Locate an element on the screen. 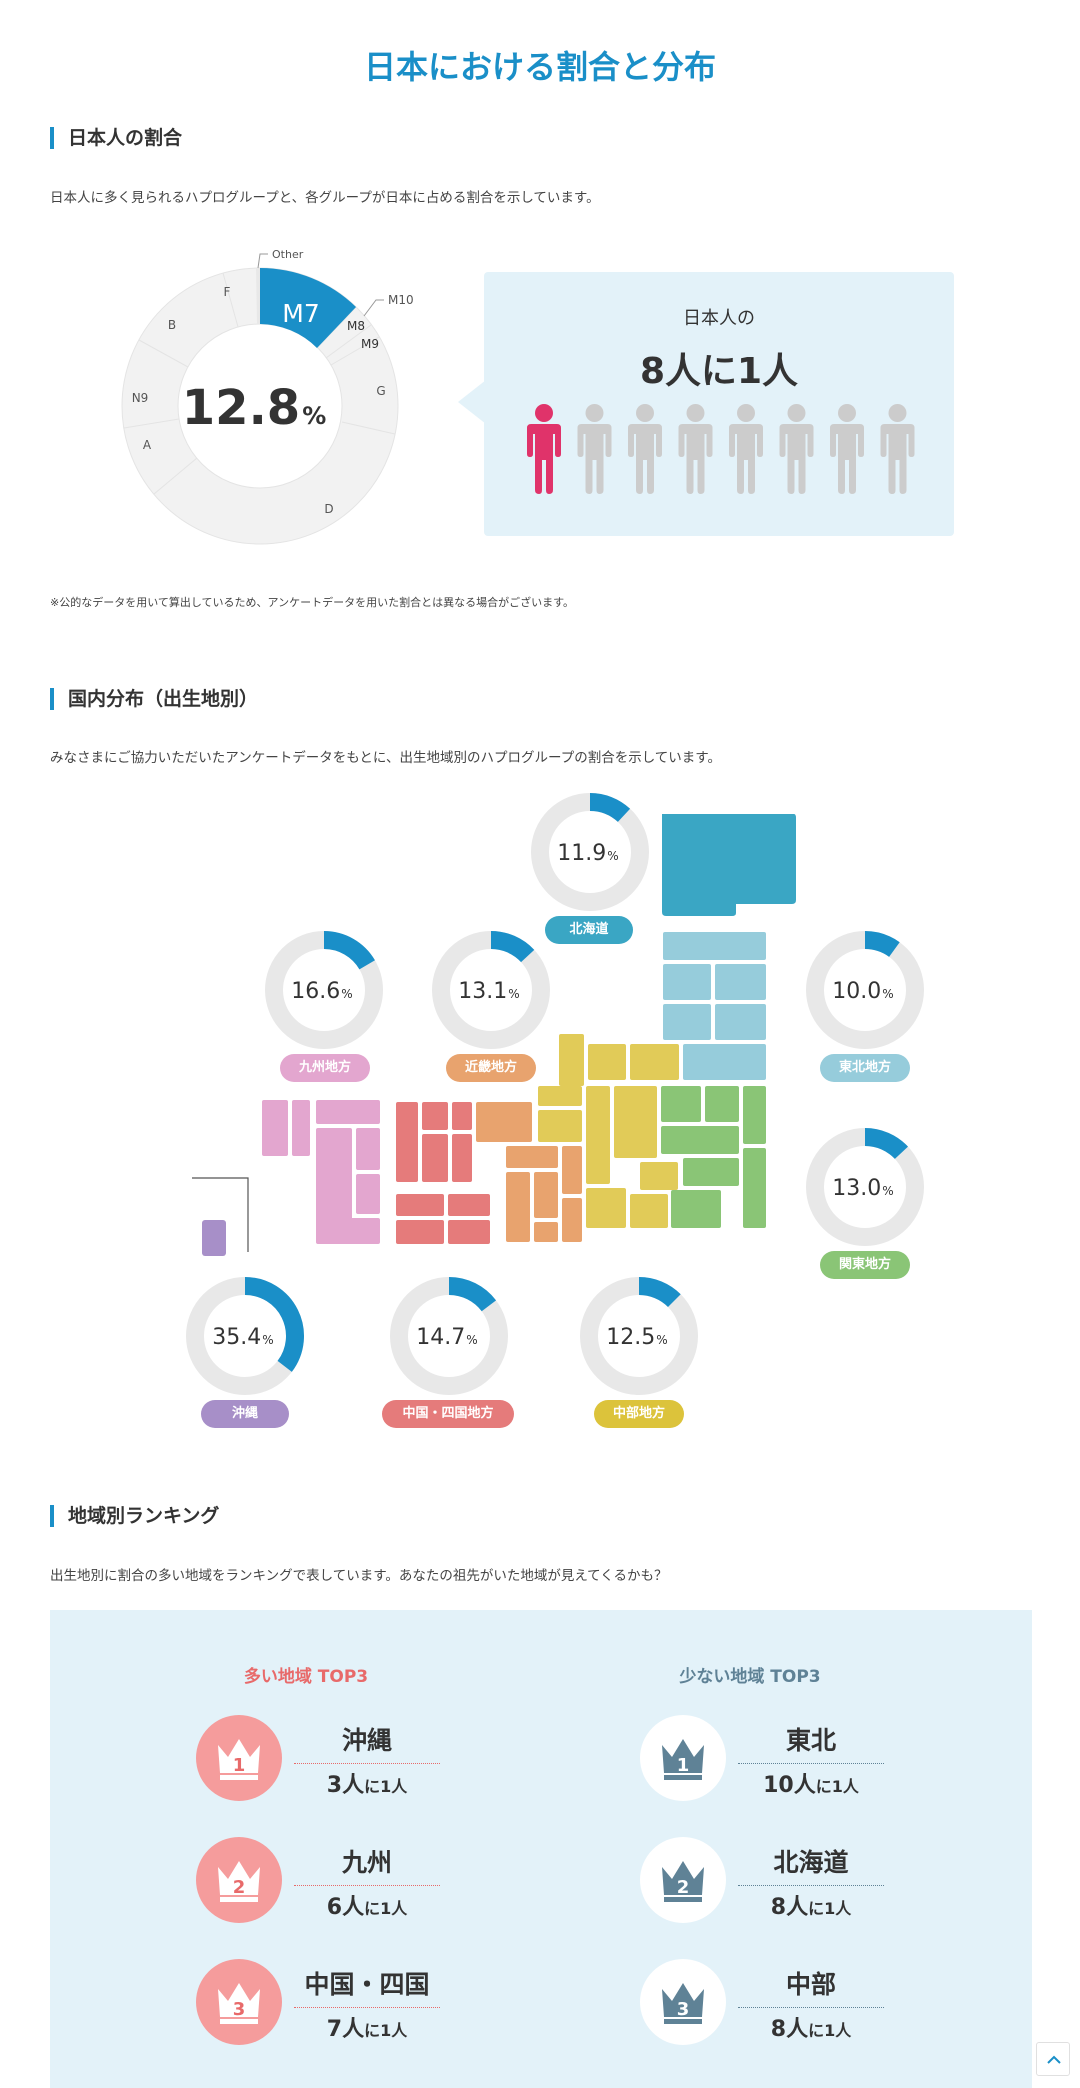 The width and height of the screenshot is (1080, 2088). ranking-item: 2 北海道 8人に1人 is located at coordinates (770, 1882).